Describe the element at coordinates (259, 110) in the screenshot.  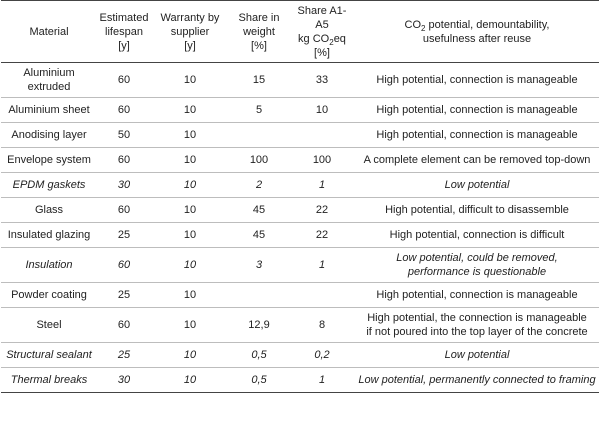
I see `weight-cell: 5` at that location.